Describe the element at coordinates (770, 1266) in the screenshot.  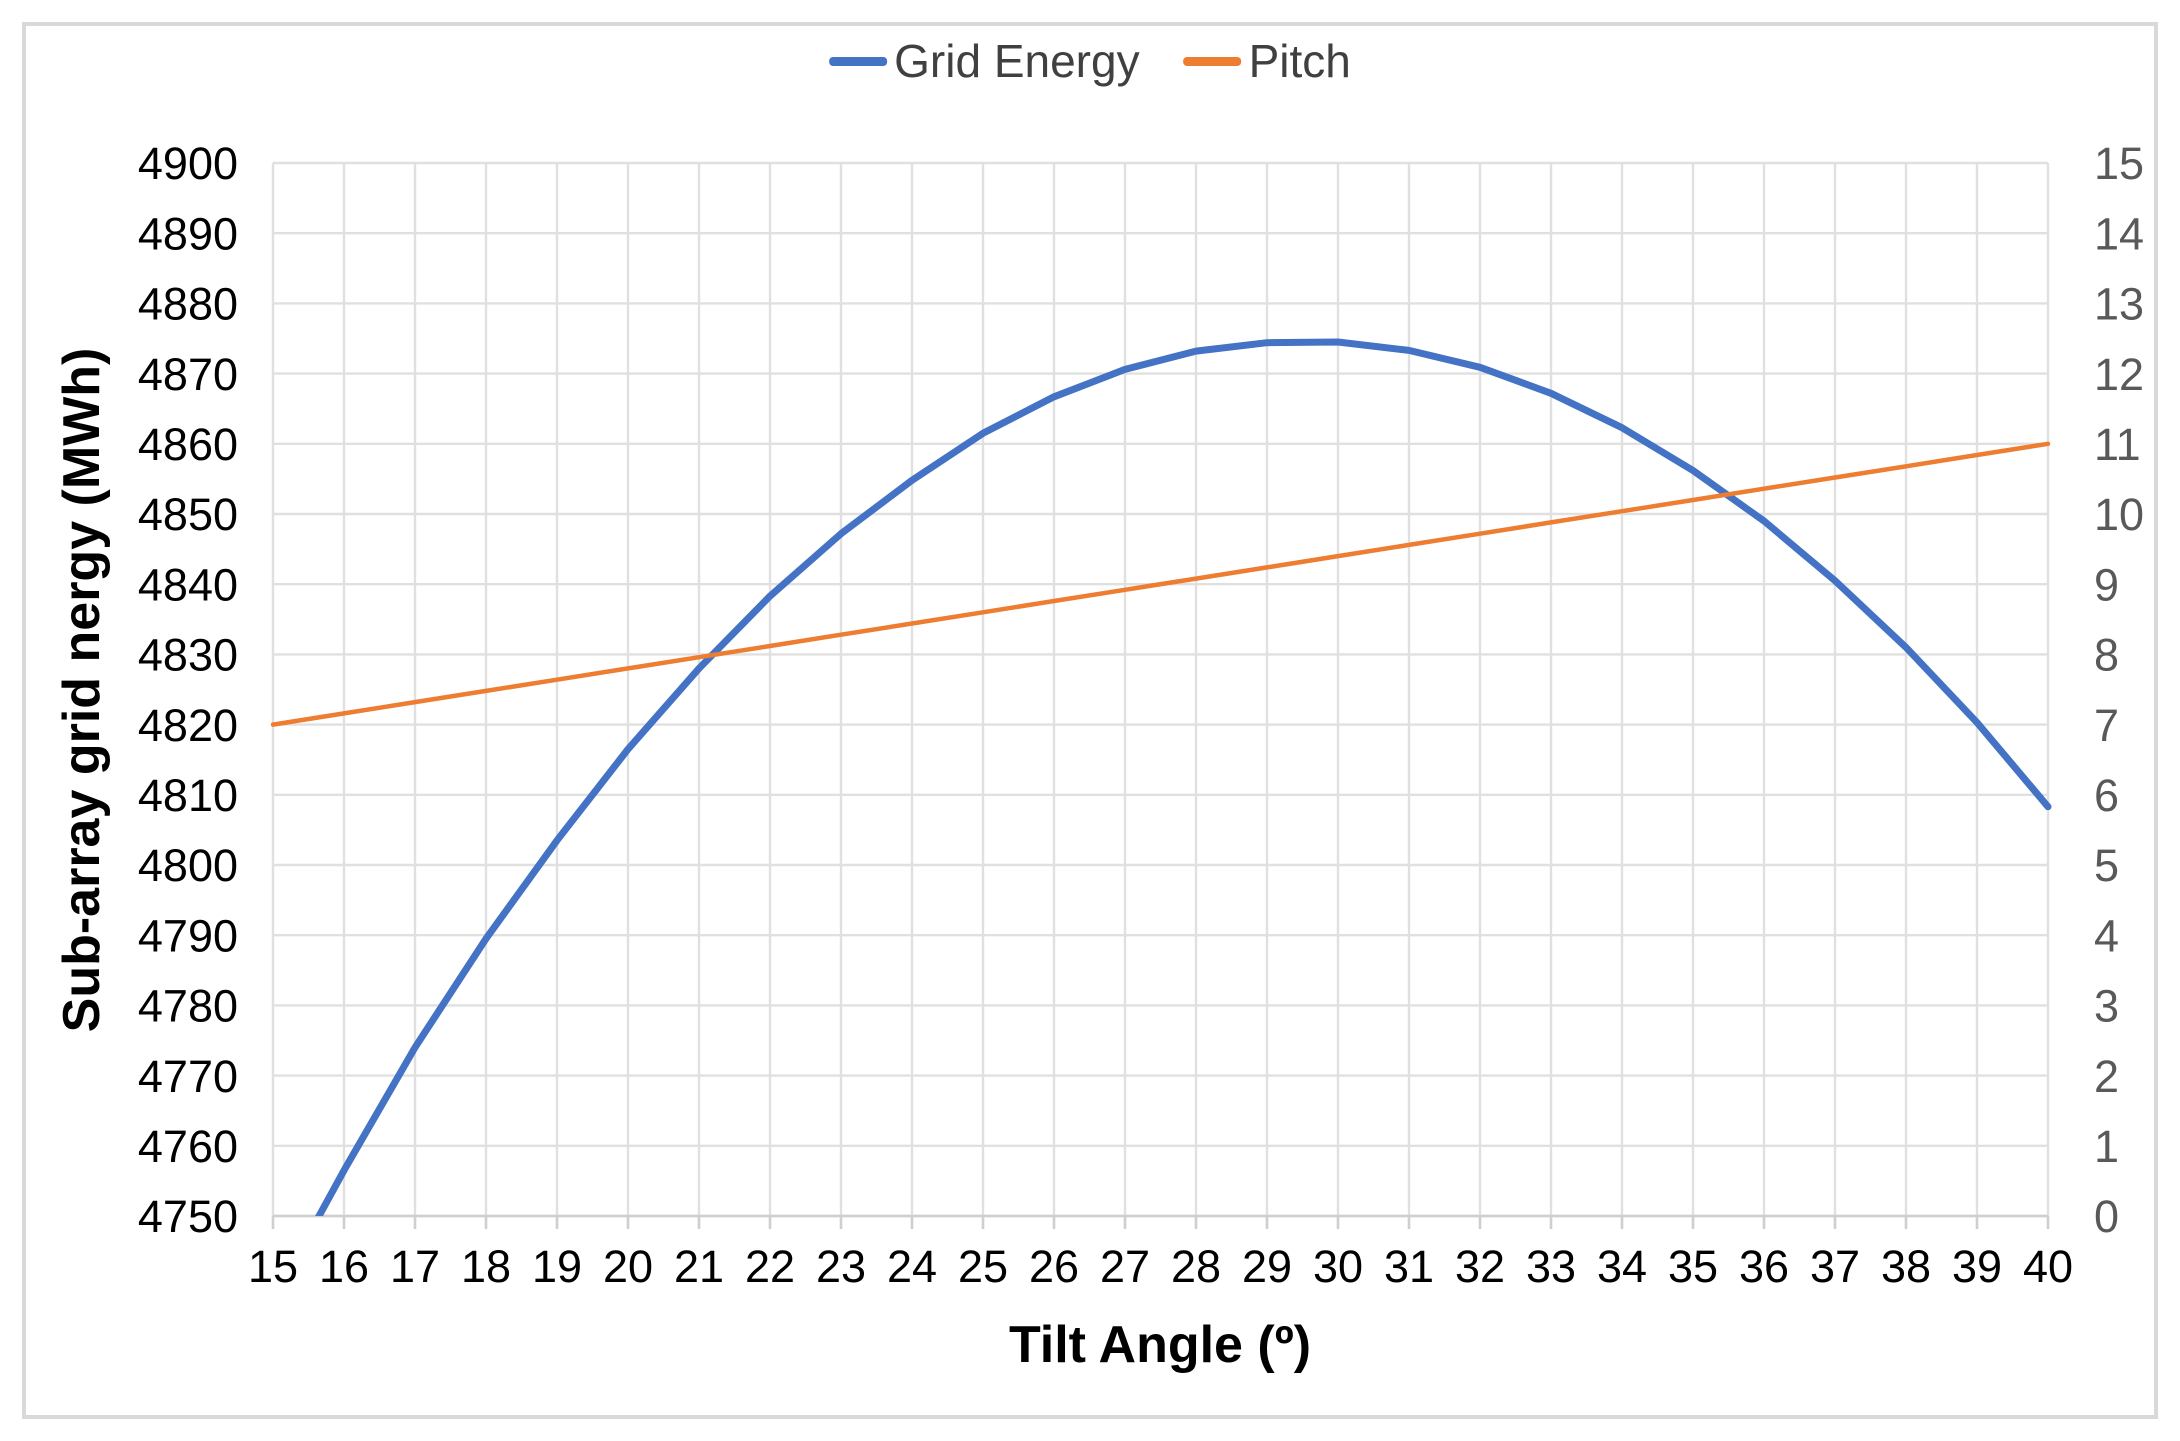
I see `x-axis-tick-label: 22` at that location.